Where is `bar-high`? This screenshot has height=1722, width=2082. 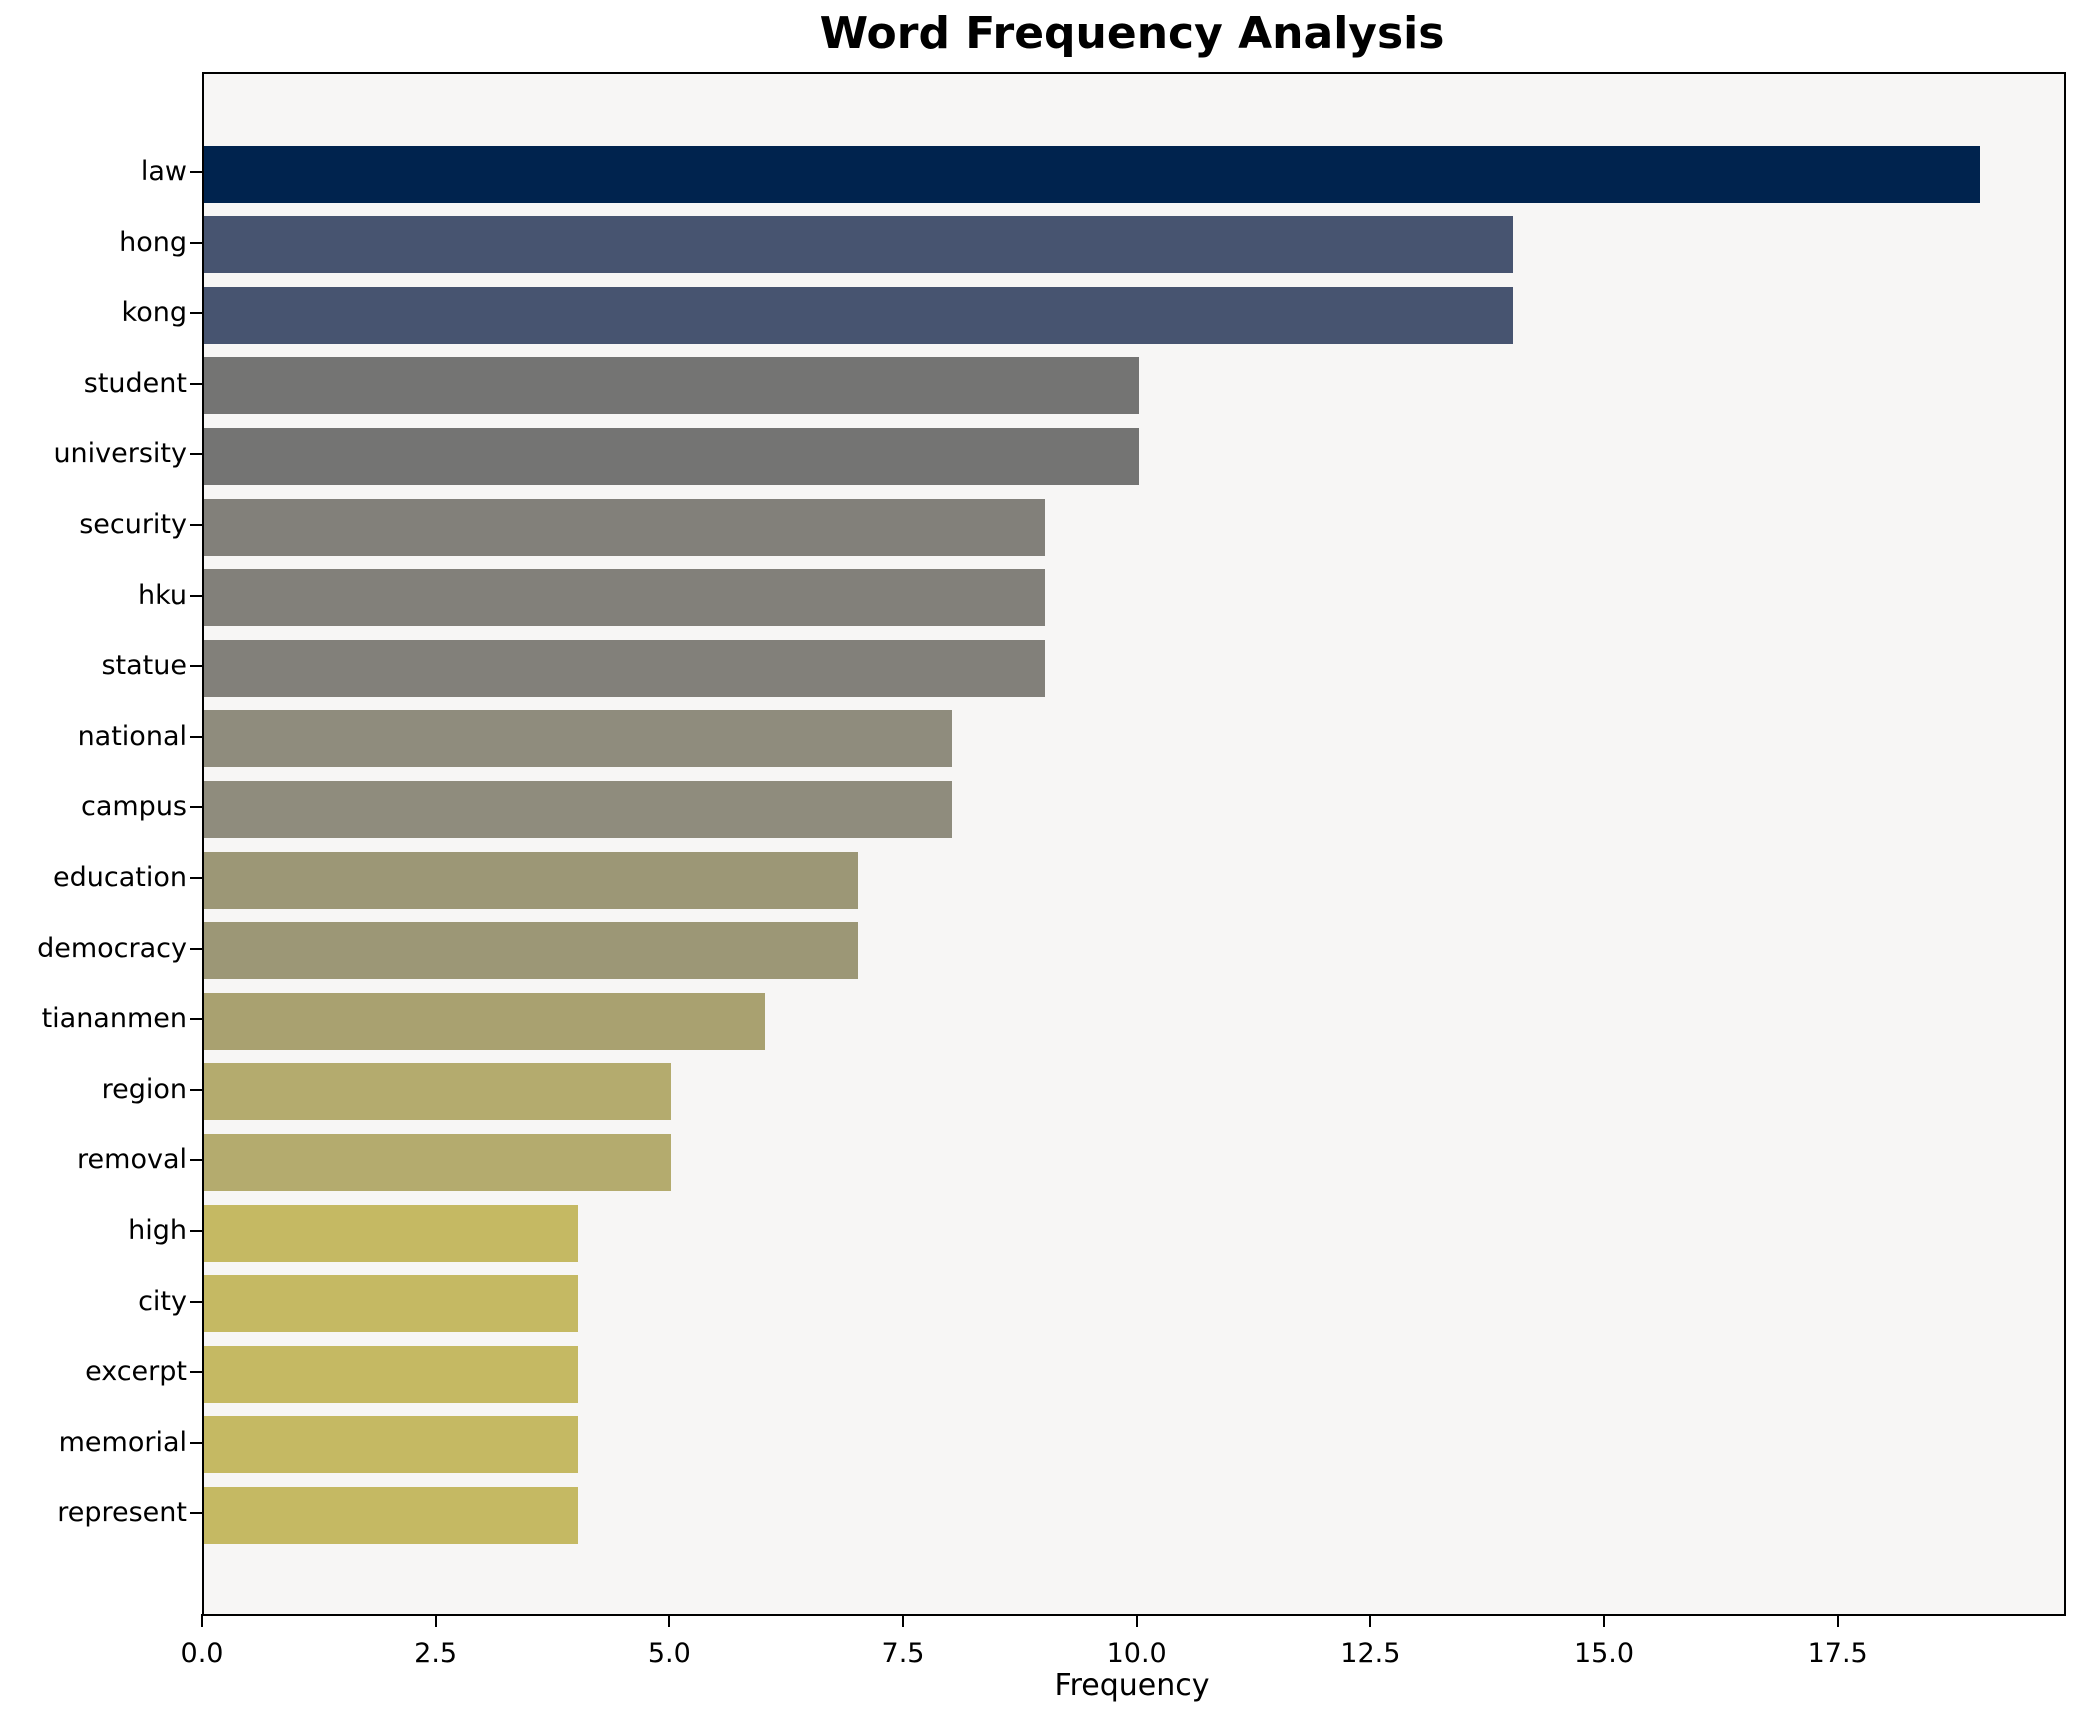
bar-high is located at coordinates (391, 1233).